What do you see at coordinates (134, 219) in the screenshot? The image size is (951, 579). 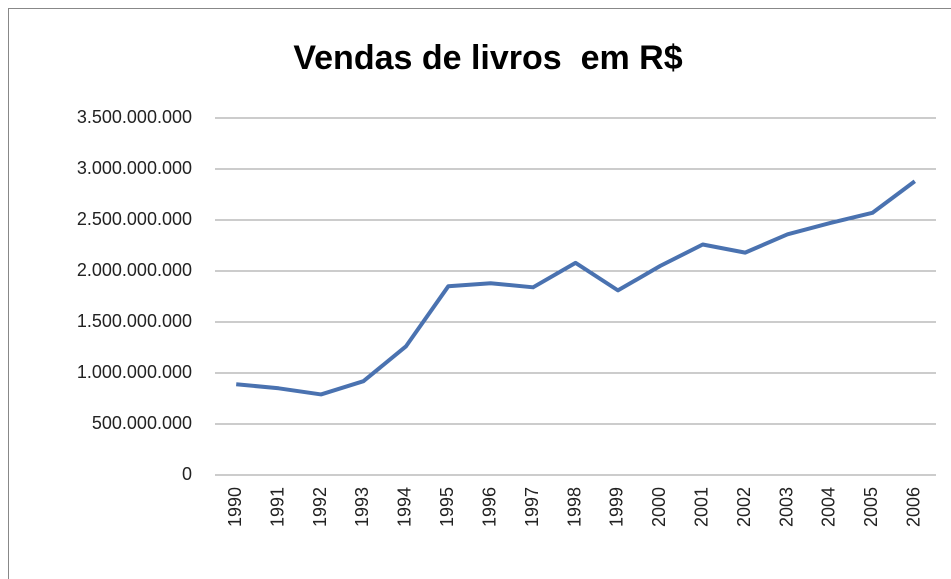 I see `y-tick-label: 2.500.000.000` at bounding box center [134, 219].